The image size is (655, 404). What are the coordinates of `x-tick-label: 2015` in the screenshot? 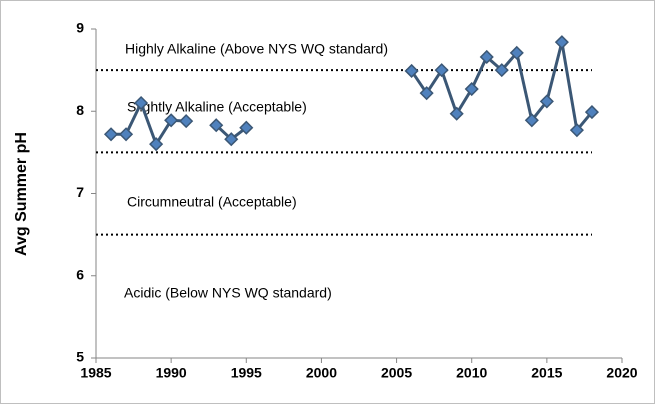 It's located at (546, 373).